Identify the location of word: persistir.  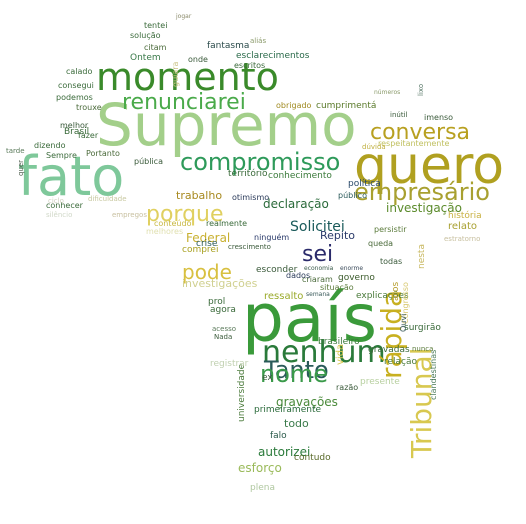
(390, 229).